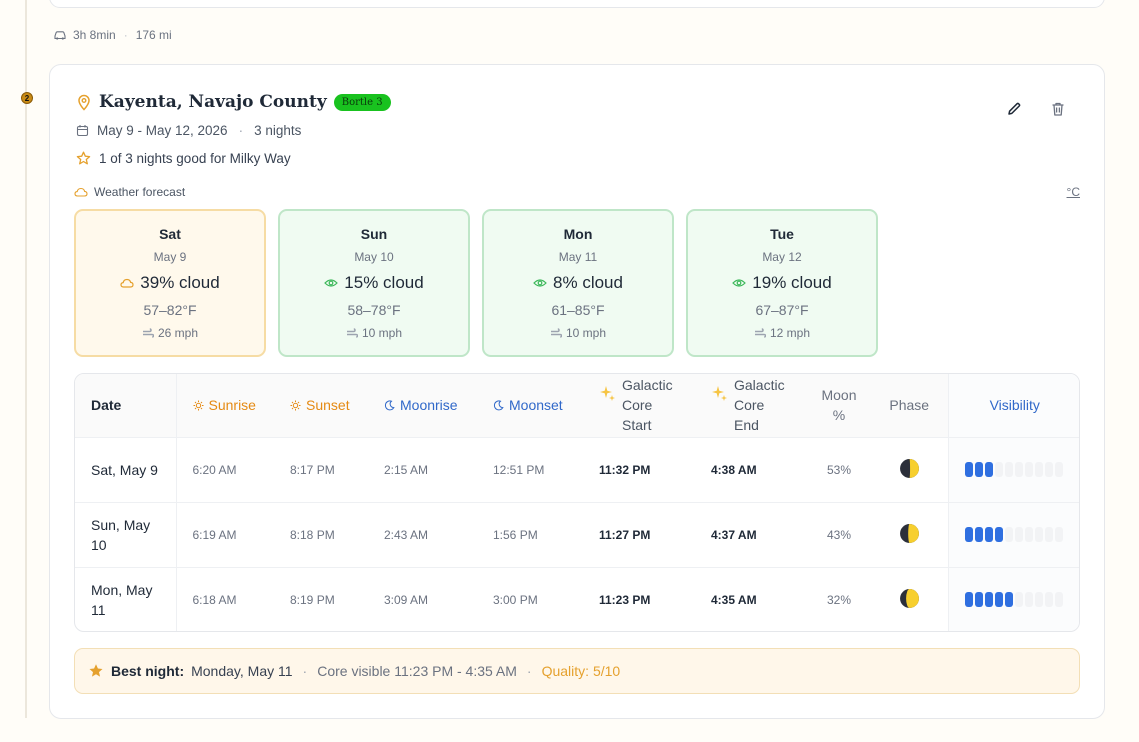 This screenshot has width=1139, height=742. I want to click on previous-stop-card, so click(577, 4).